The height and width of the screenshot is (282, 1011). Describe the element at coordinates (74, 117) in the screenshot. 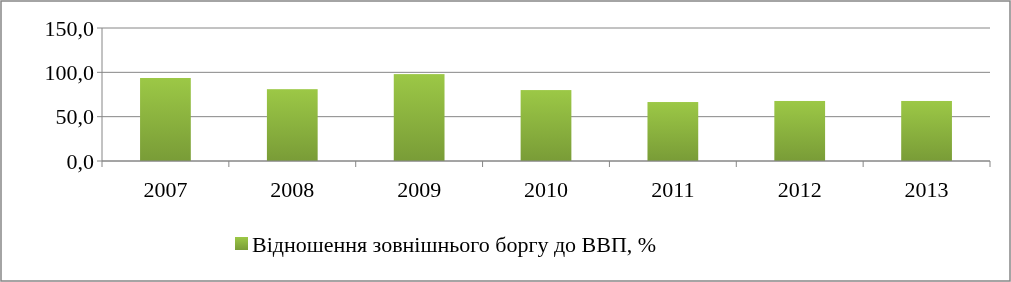

I see `y-tick-label: 50,0` at that location.